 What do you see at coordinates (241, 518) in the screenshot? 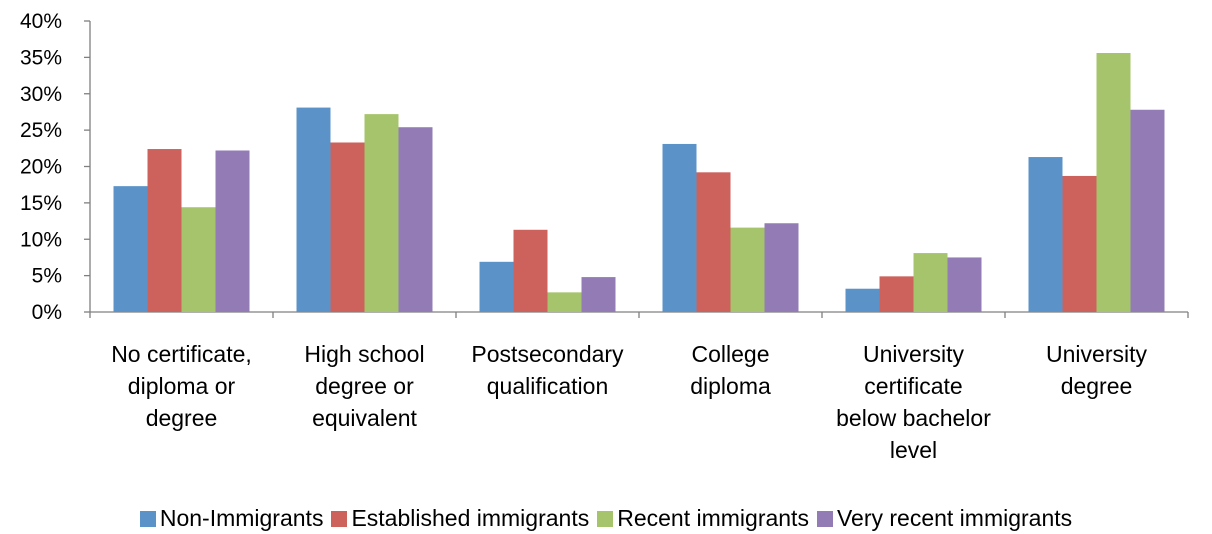
I see `legend-label: Non-Immigrants` at bounding box center [241, 518].